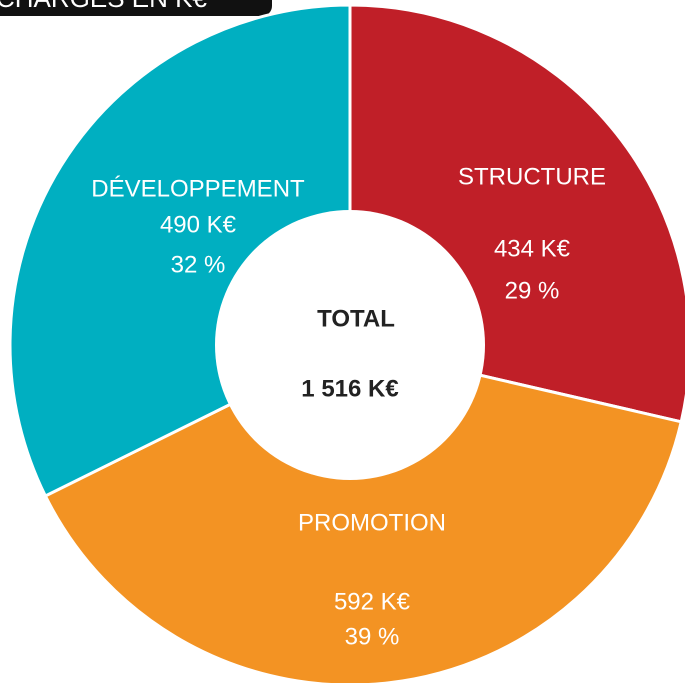 This screenshot has width=685, height=683. I want to click on value-label: 490 K€, so click(198, 224).